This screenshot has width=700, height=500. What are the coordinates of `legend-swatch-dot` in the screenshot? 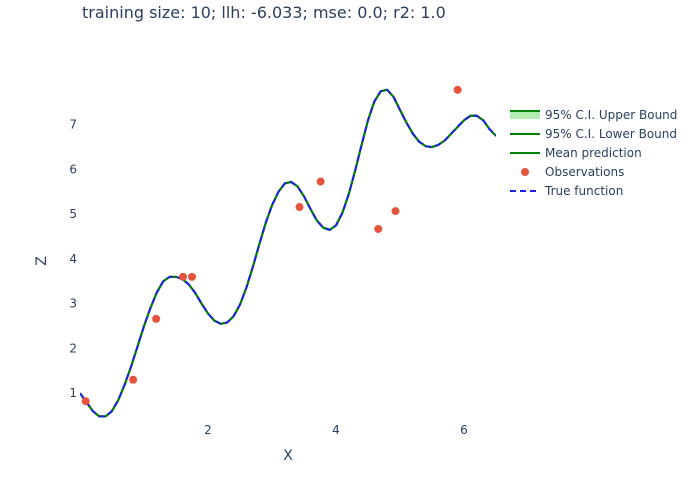 It's located at (525, 172).